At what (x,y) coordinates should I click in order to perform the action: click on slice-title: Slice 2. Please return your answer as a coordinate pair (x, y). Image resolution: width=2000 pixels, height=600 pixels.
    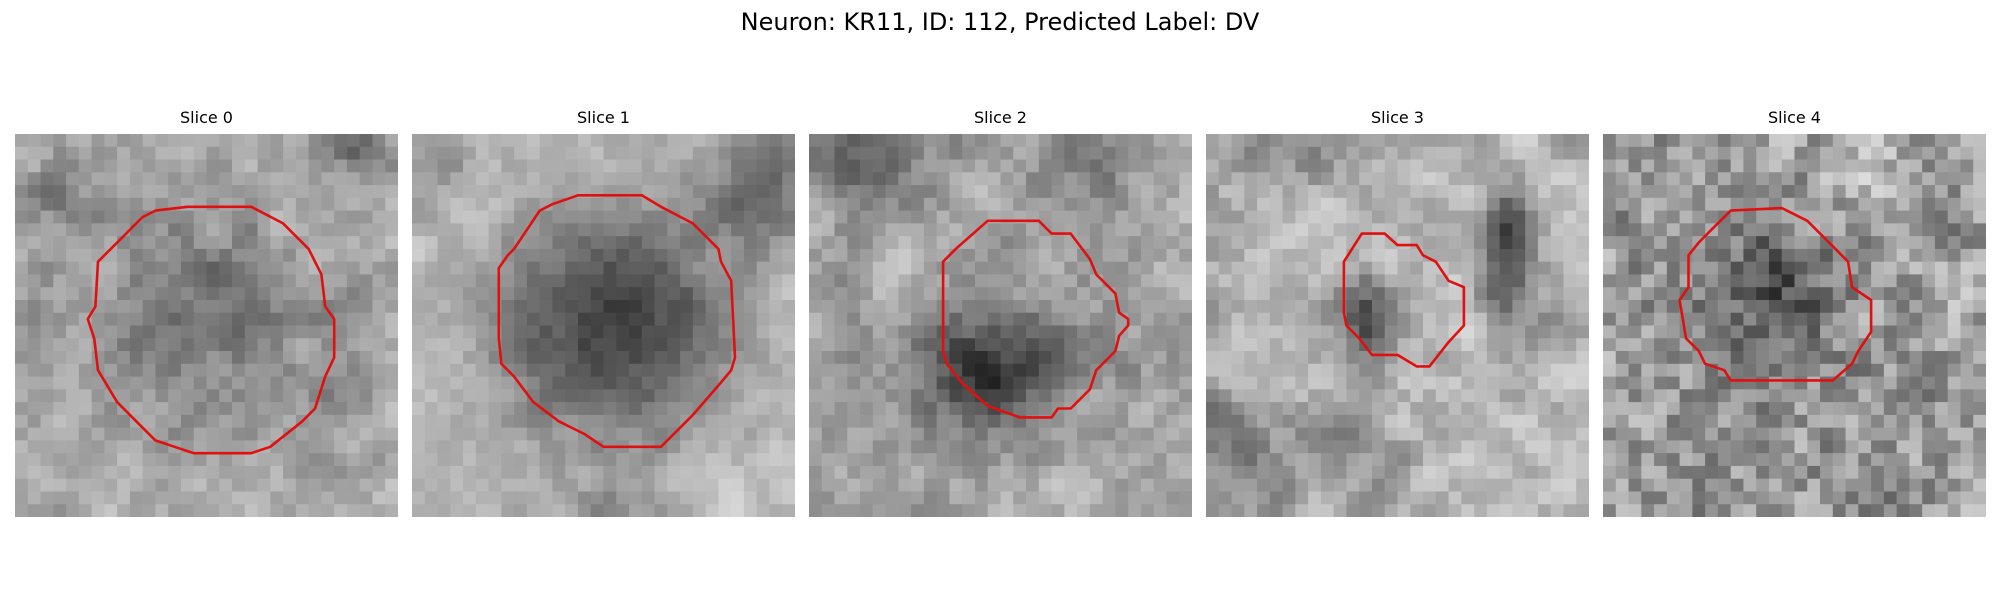
    Looking at the image, I should click on (1000, 117).